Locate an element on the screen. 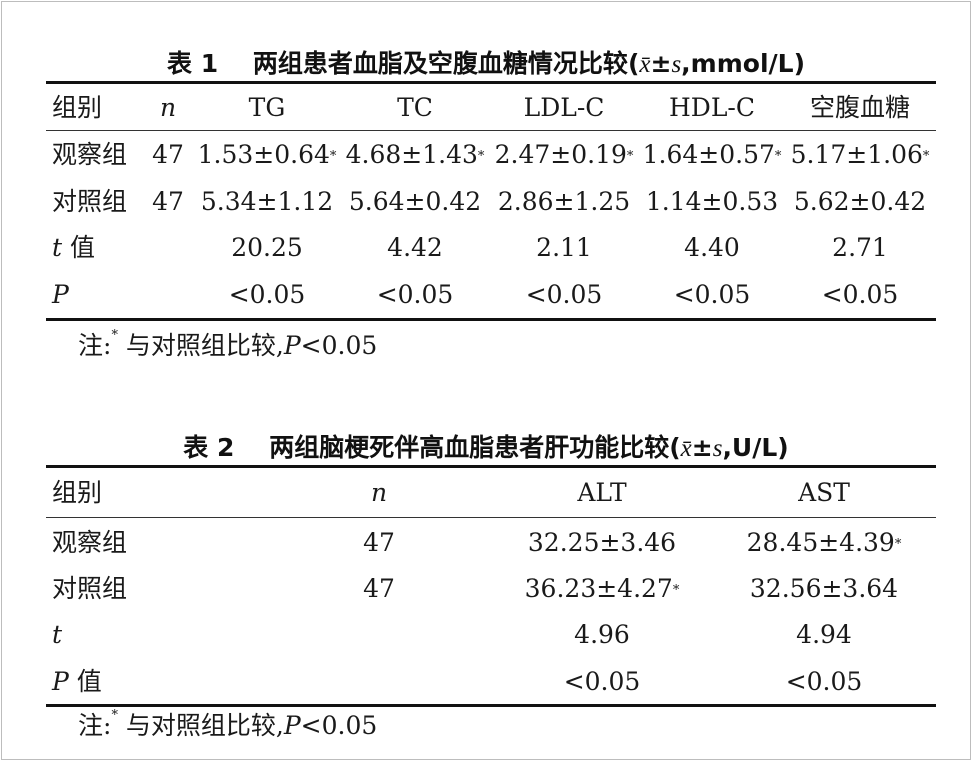 The width and height of the screenshot is (972, 761). table-row: t 4.96 4.94 is located at coordinates (491, 635).